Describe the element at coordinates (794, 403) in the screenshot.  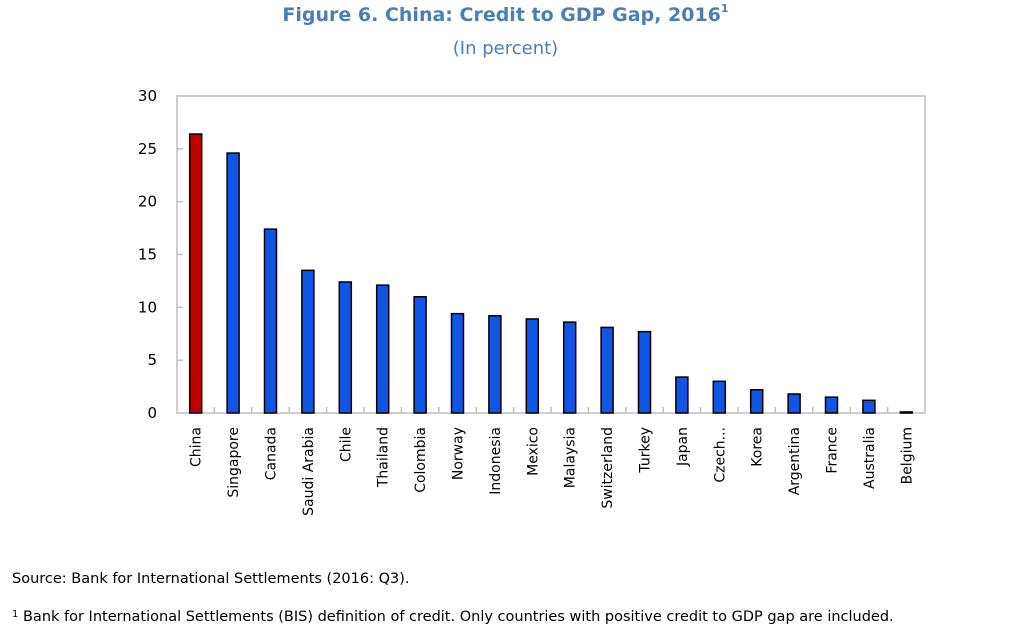
I see `bar-argentina` at that location.